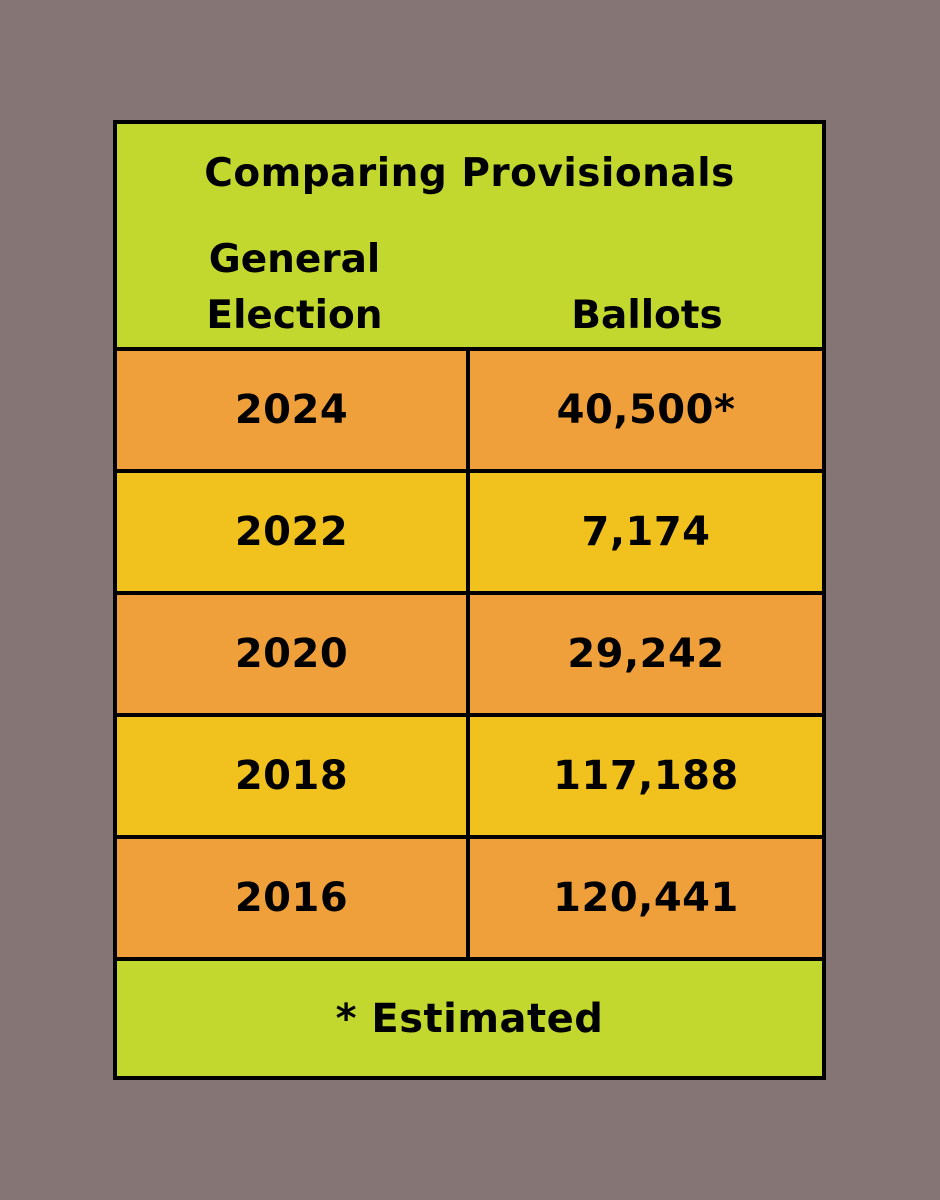 This screenshot has width=940, height=1200. What do you see at coordinates (291, 898) in the screenshot?
I see `year-cell: 2016` at bounding box center [291, 898].